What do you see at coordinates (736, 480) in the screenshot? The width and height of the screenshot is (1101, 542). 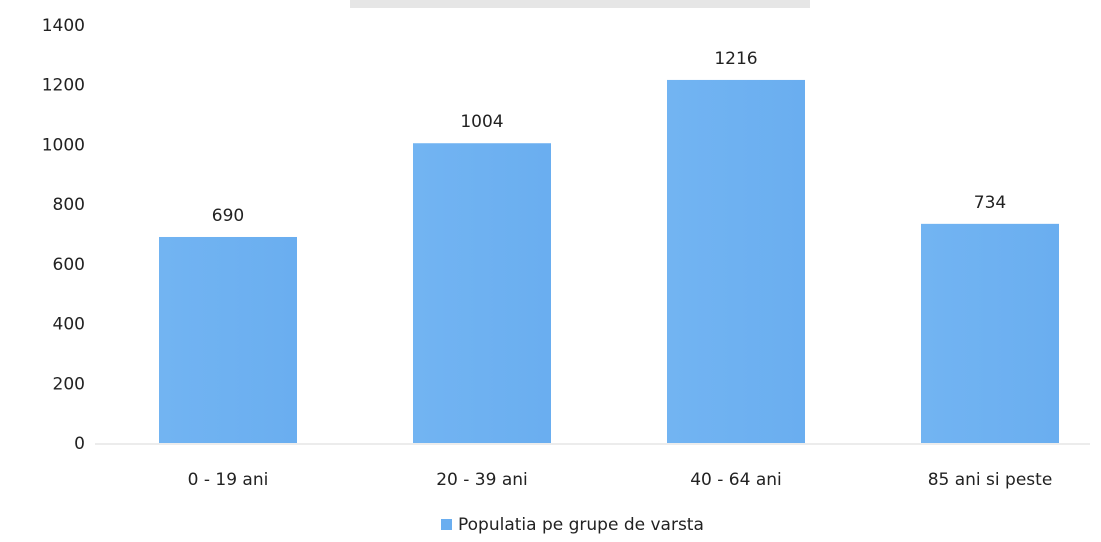 I see `category-label: 40 - 64 ani` at bounding box center [736, 480].